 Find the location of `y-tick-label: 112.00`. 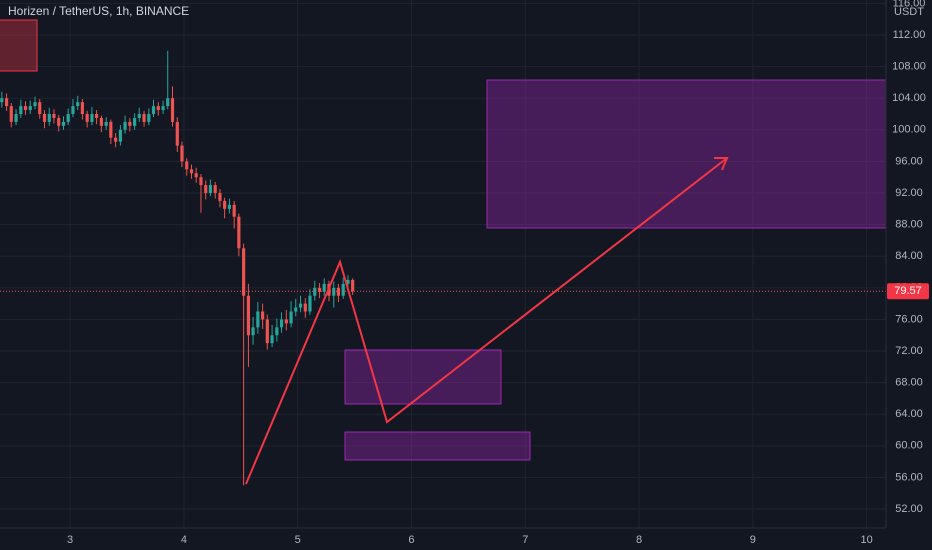

y-tick-label: 112.00 is located at coordinates (909, 35).